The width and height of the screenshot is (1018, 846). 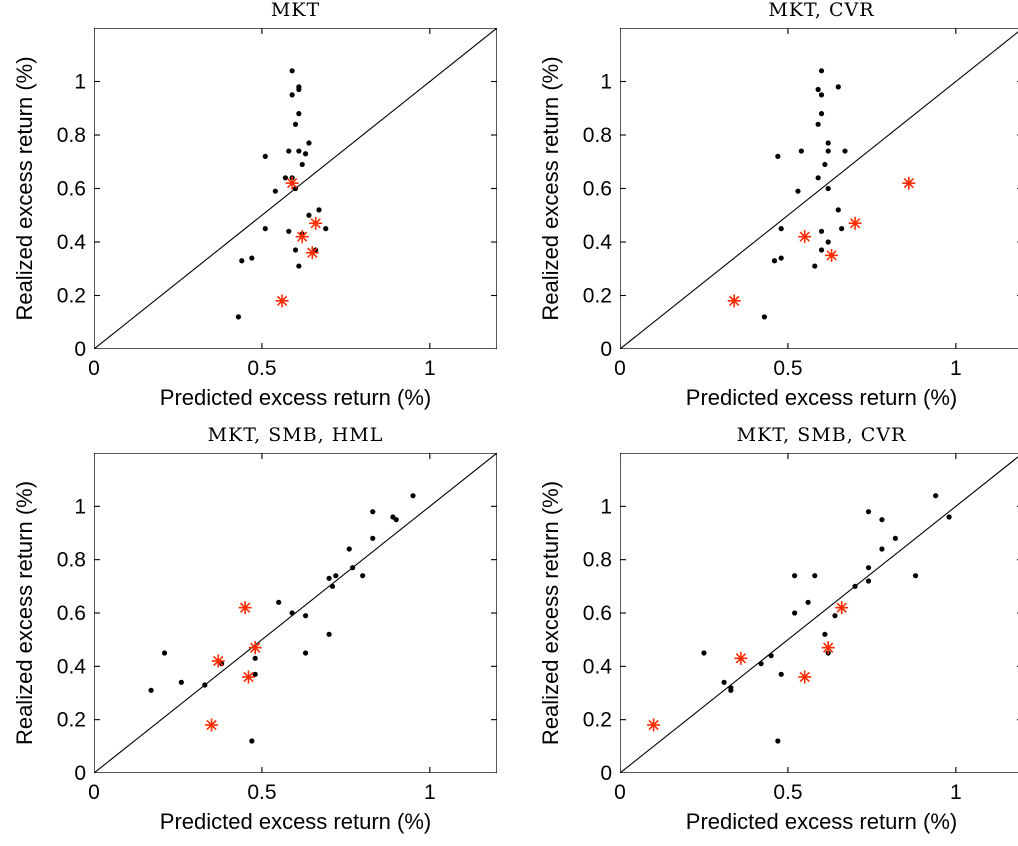 What do you see at coordinates (787, 368) in the screenshot?
I see `x-tick-label: 0.5` at bounding box center [787, 368].